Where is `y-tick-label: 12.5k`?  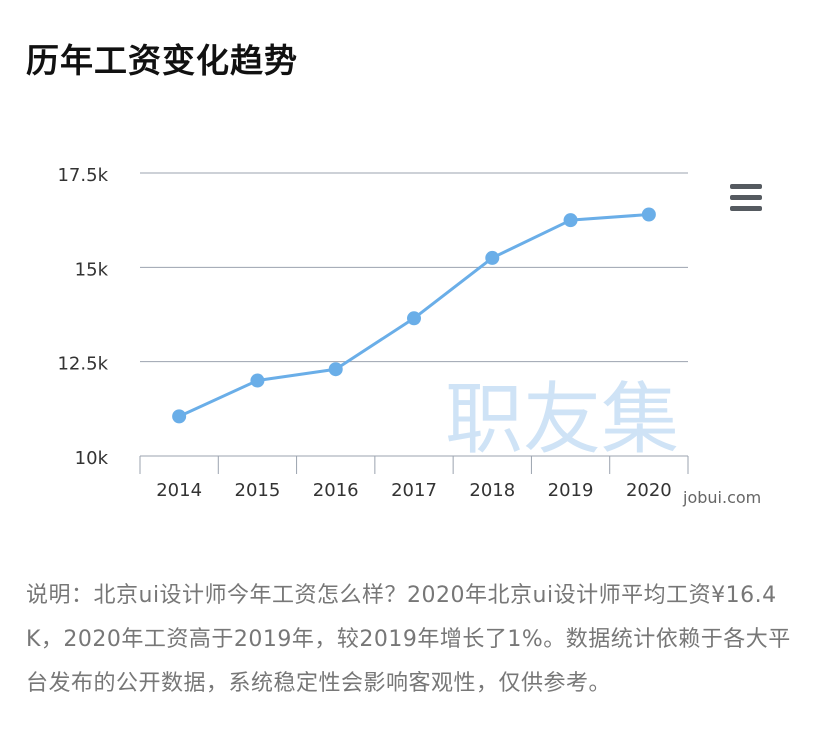
y-tick-label: 12.5k is located at coordinates (82, 364).